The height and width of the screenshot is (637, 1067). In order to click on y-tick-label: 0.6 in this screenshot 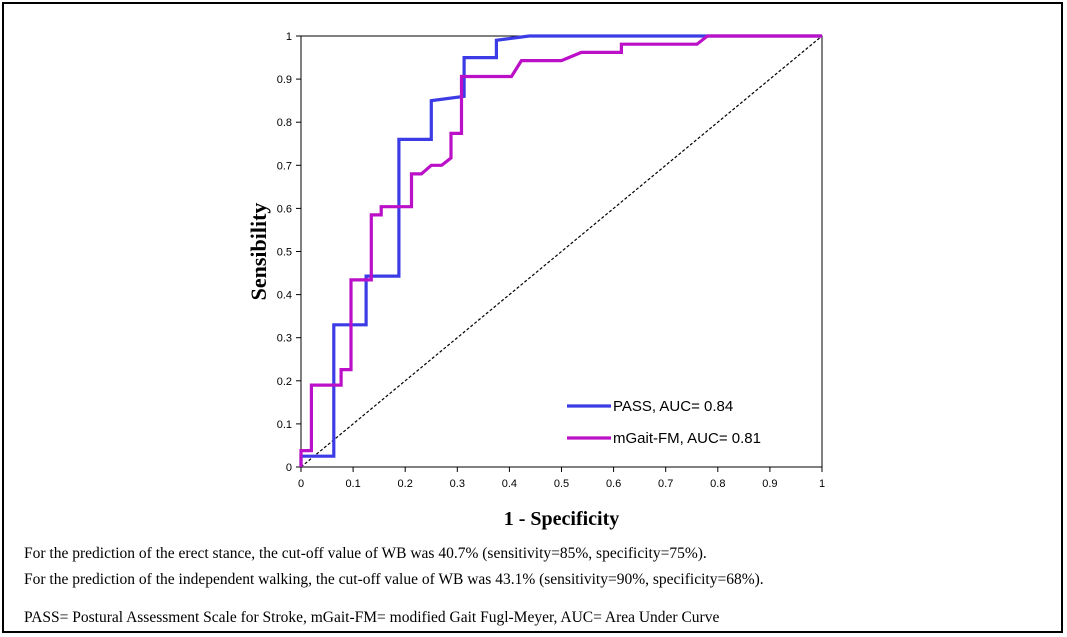, I will do `click(284, 209)`.